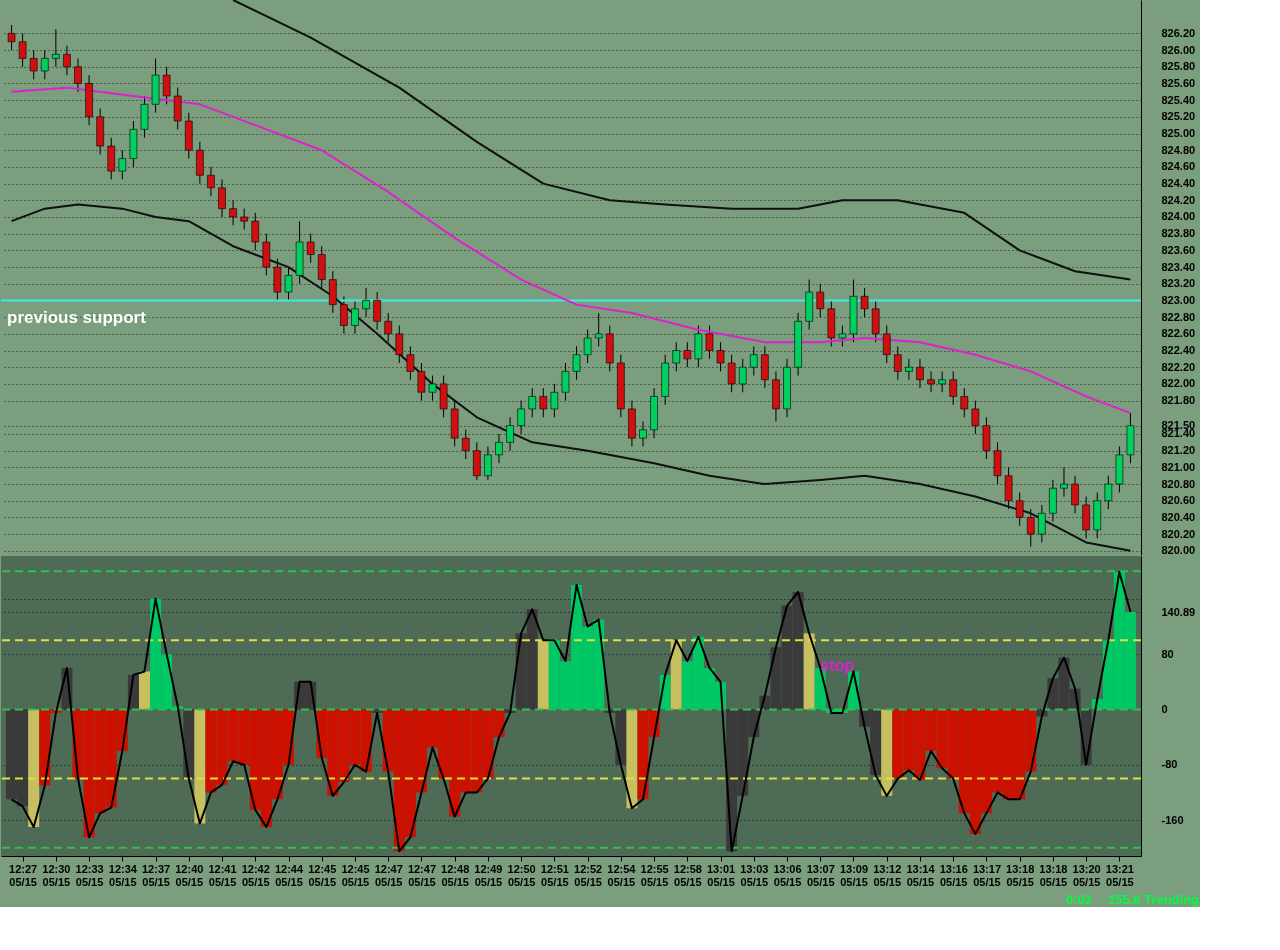 Image resolution: width=1280 pixels, height=950 pixels. What do you see at coordinates (1178, 166) in the screenshot?
I see `y-tick-label: 824.60` at bounding box center [1178, 166].